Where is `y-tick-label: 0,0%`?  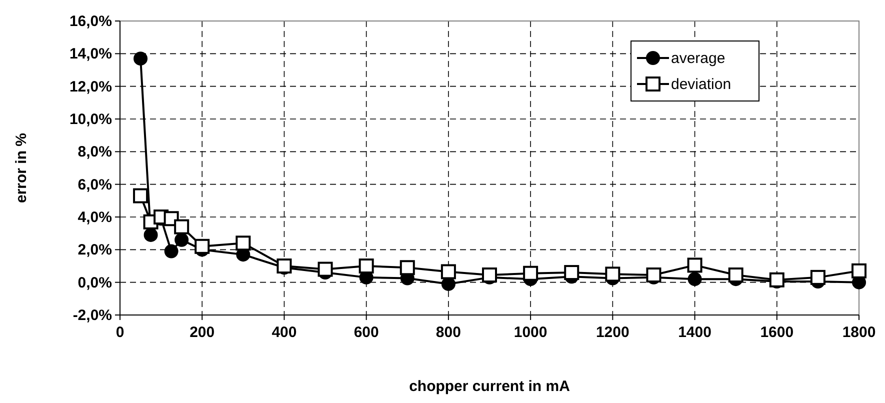 y-tick-label: 0,0% is located at coordinates (95, 283).